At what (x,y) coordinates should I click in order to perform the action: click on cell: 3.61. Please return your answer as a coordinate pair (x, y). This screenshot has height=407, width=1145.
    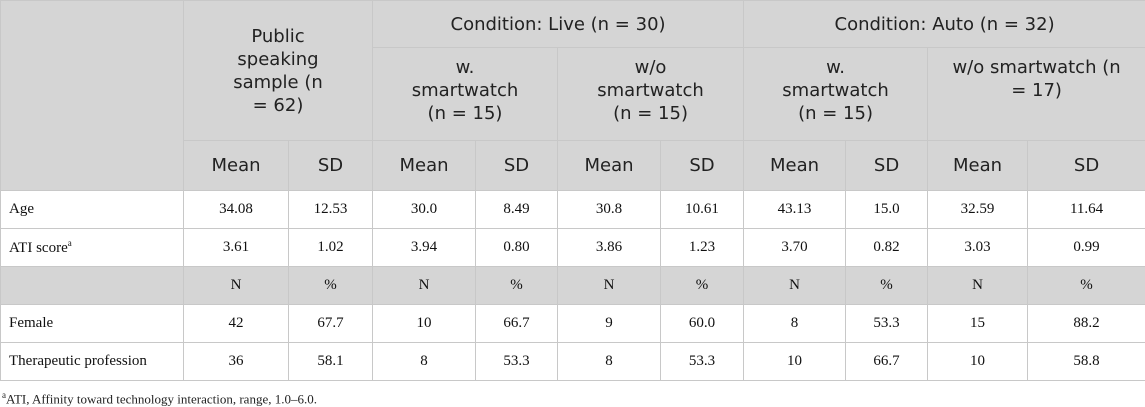
    Looking at the image, I should click on (236, 248).